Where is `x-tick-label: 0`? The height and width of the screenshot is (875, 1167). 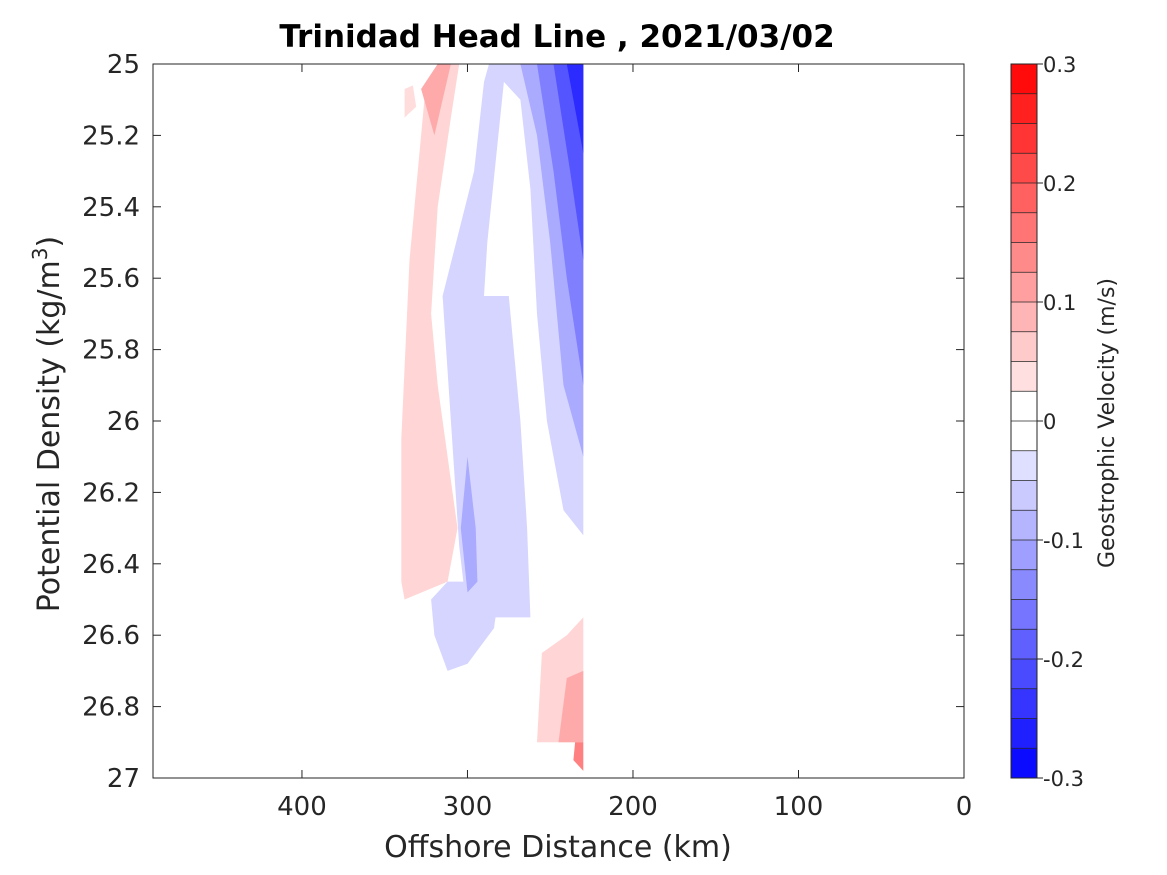 x-tick-label: 0 is located at coordinates (964, 807).